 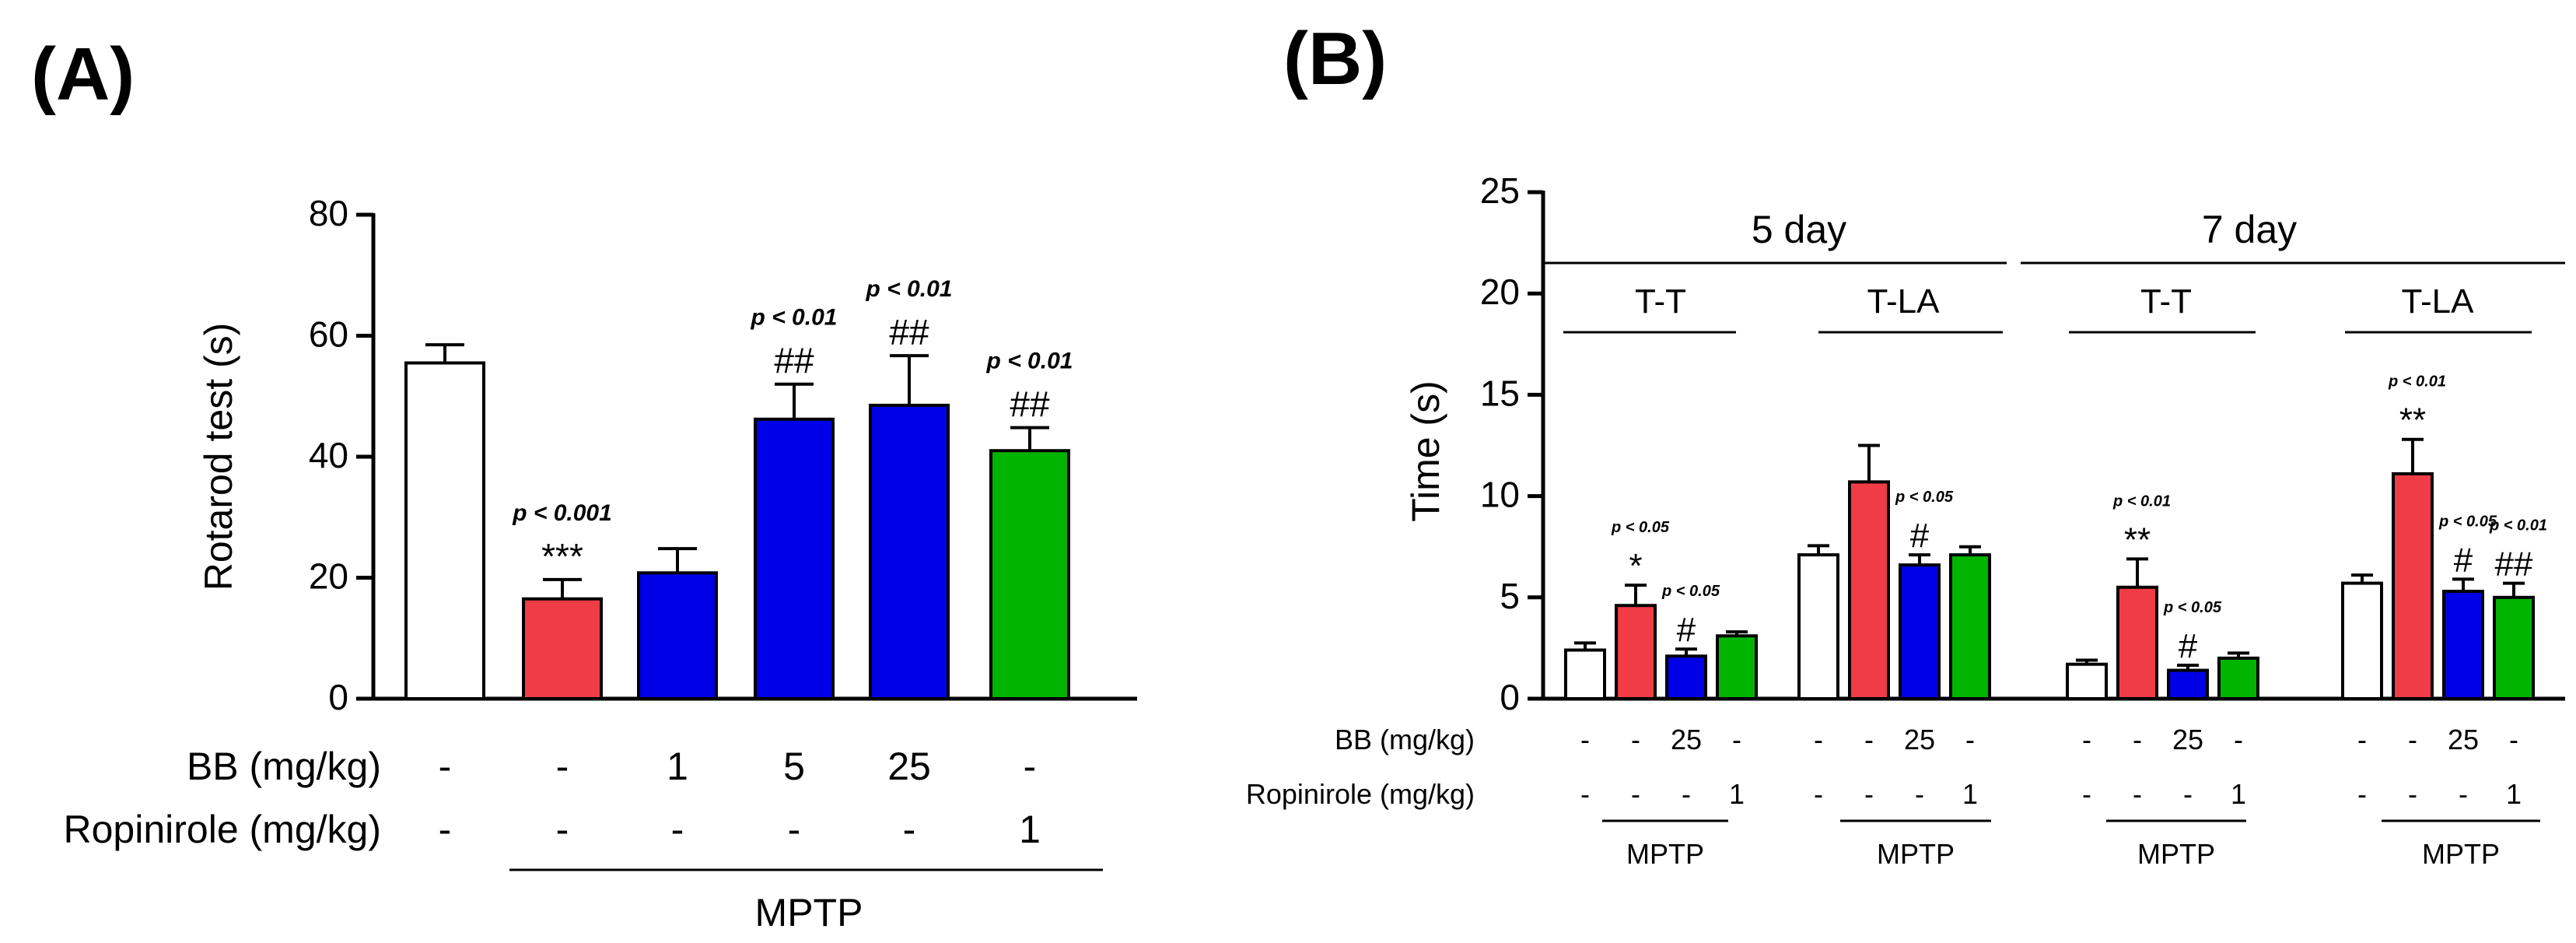 What do you see at coordinates (284, 766) in the screenshot?
I see `treatment-row-label: BB (mg/kg)` at bounding box center [284, 766].